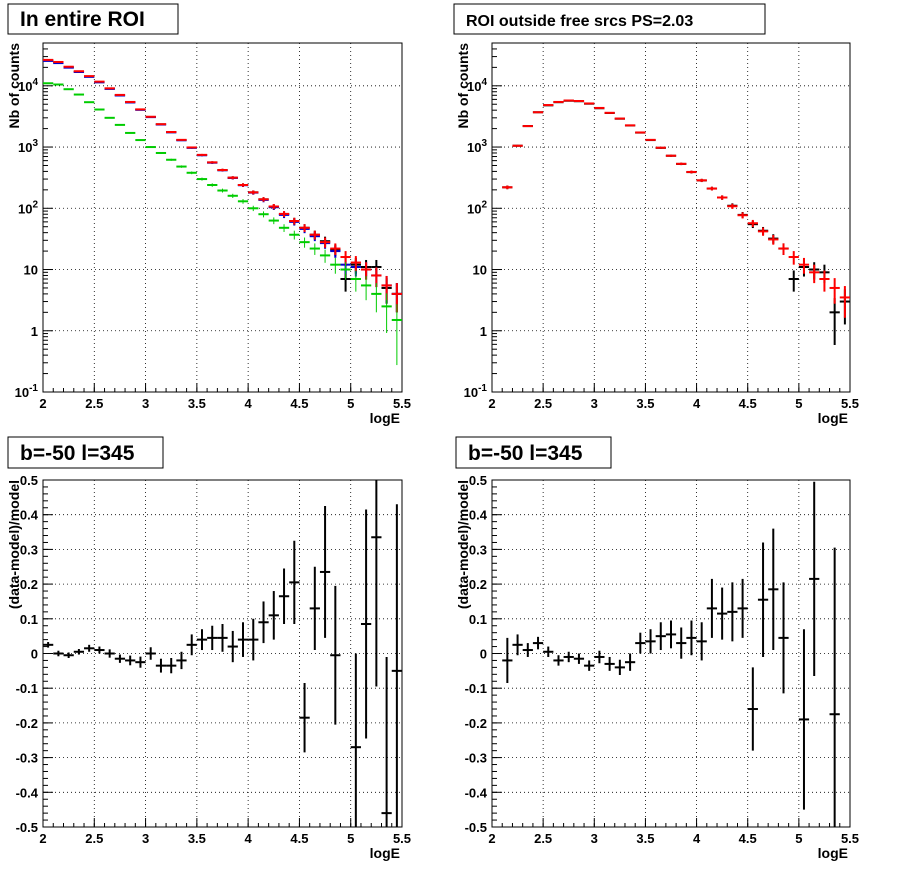 The width and height of the screenshot is (898, 871). Describe the element at coordinates (478, 549) in the screenshot. I see `y-tick-label: 0.3` at that location.